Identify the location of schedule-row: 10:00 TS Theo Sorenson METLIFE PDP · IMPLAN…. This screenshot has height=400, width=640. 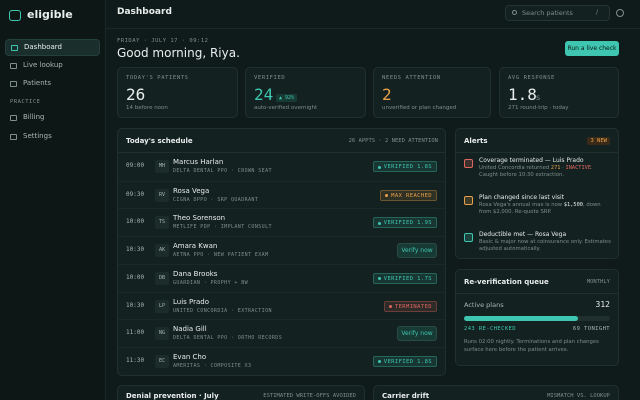
(281, 222).